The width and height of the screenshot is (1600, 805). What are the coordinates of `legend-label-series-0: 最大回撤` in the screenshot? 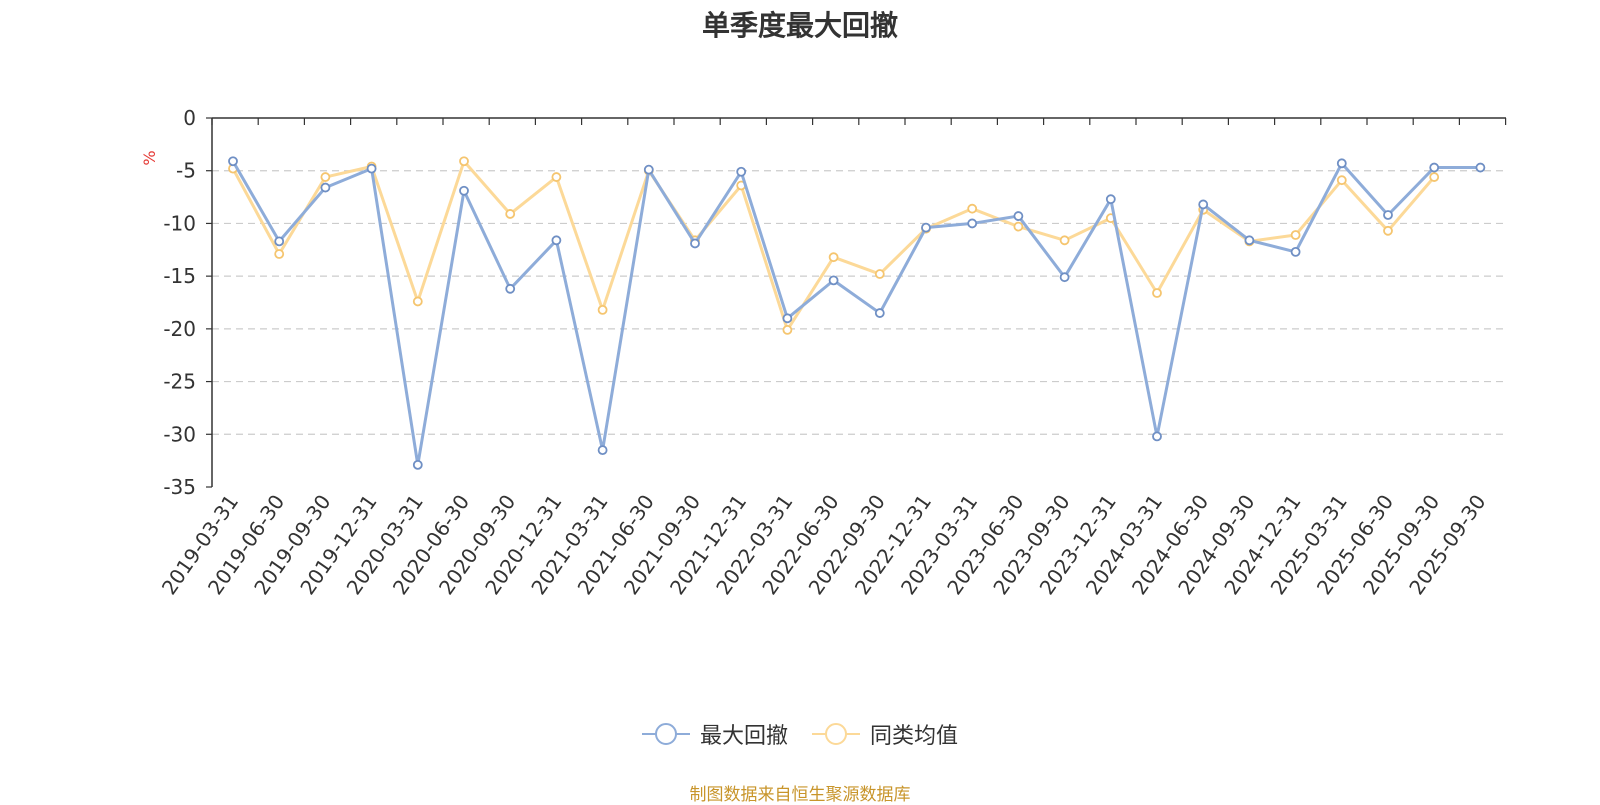 It's located at (743, 736).